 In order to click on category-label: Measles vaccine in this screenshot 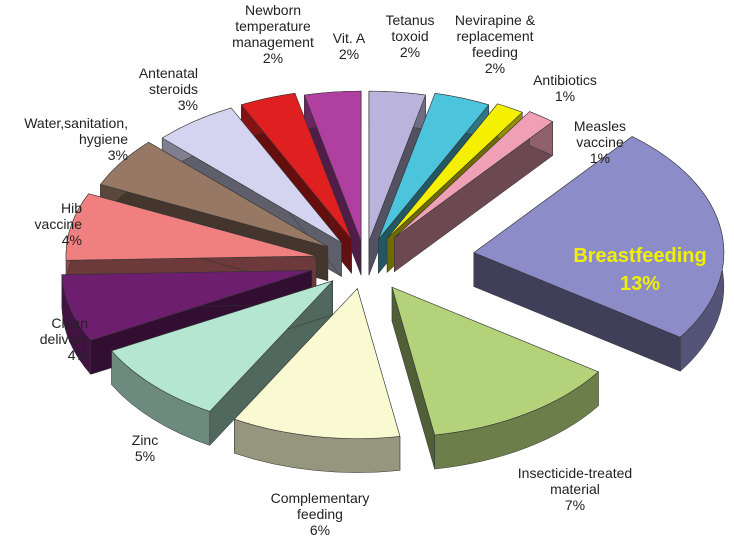, I will do `click(600, 134)`.